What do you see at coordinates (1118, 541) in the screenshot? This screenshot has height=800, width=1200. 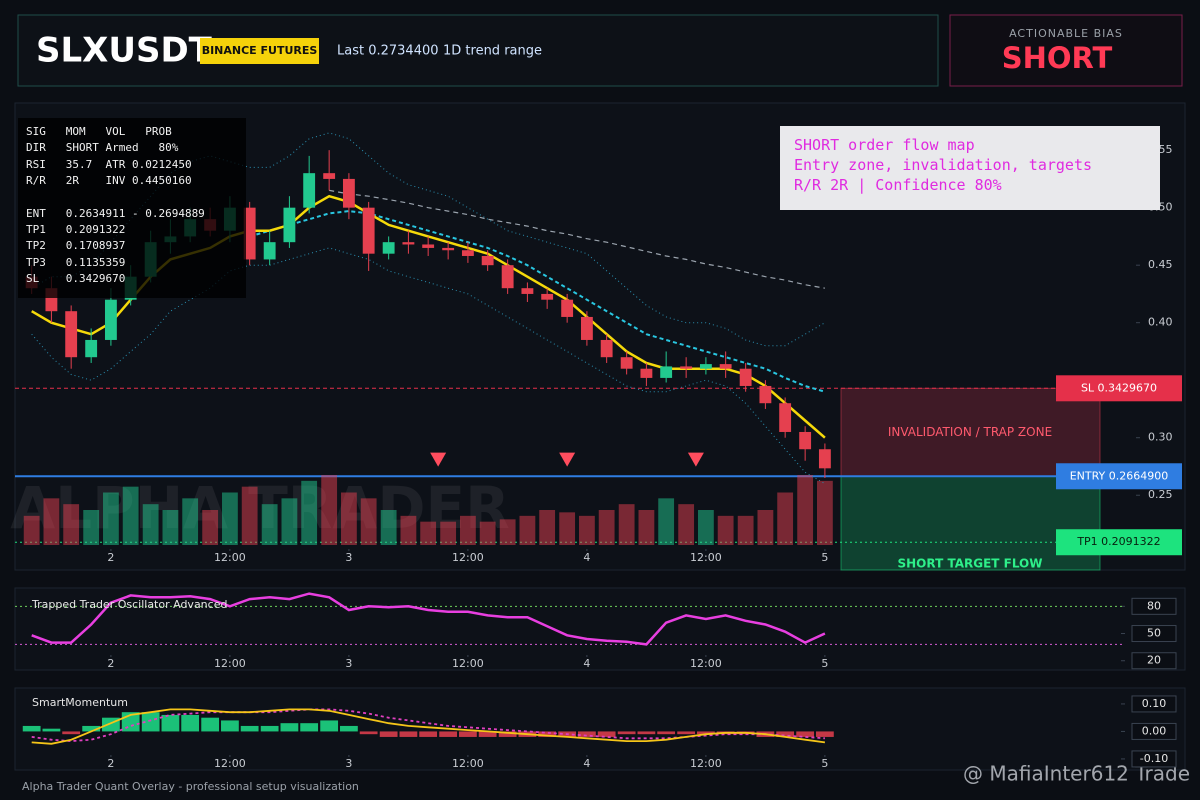 I see `level-label: TP1 0.2091322` at bounding box center [1118, 541].